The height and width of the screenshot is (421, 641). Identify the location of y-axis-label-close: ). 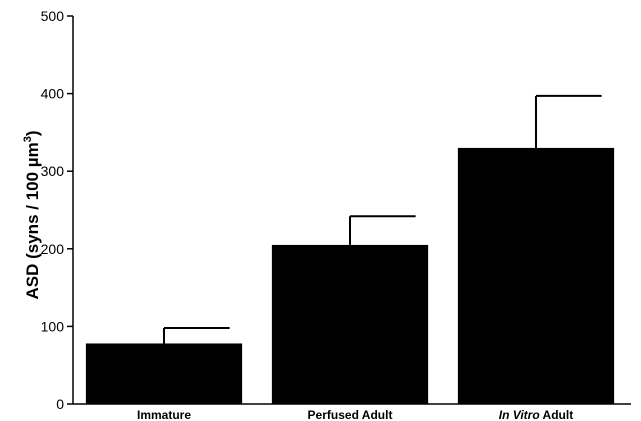
(32, 134).